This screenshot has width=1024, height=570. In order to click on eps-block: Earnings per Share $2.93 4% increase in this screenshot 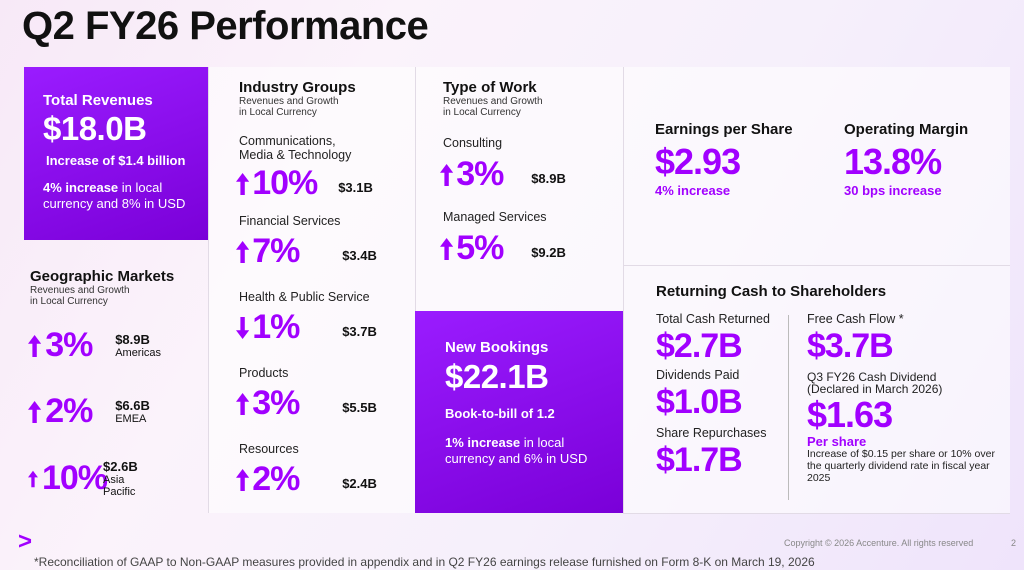, I will do `click(724, 159)`.